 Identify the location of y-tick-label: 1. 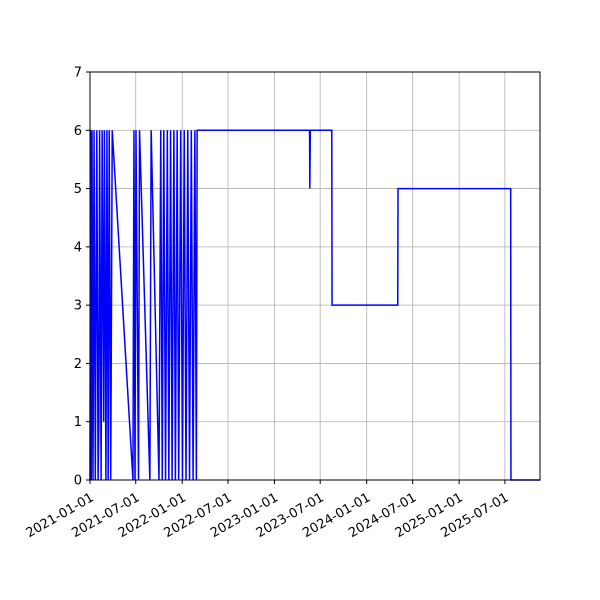
(78, 422).